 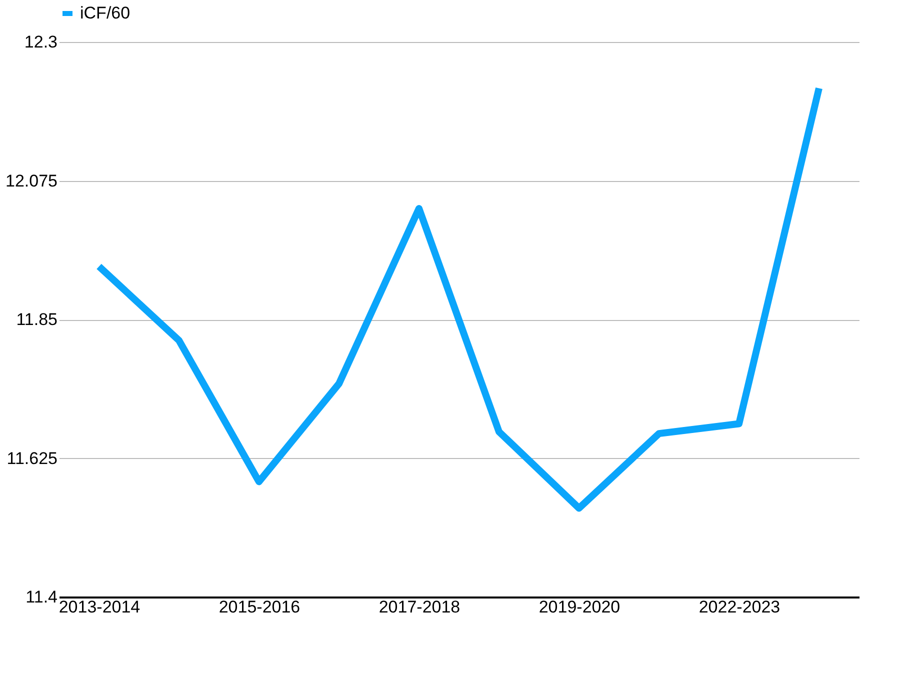 I want to click on y-tick-label: 11.4, so click(x=42, y=597).